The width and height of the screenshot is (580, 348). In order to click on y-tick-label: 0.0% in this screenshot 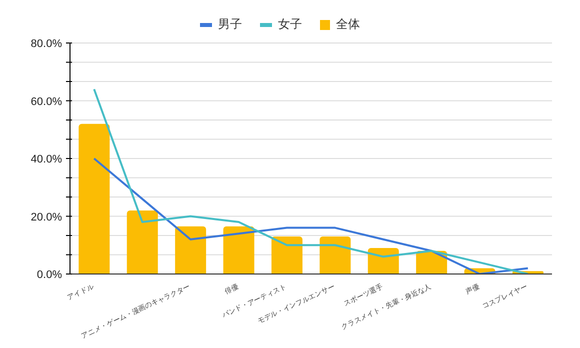, I will do `click(49, 275)`.